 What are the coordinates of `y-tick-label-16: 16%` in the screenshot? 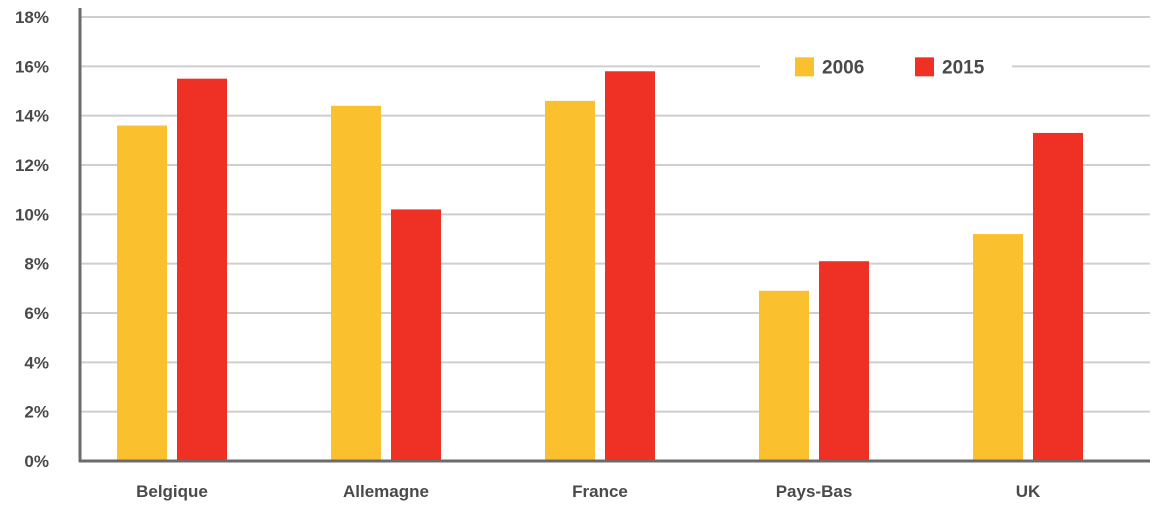 It's located at (32, 66).